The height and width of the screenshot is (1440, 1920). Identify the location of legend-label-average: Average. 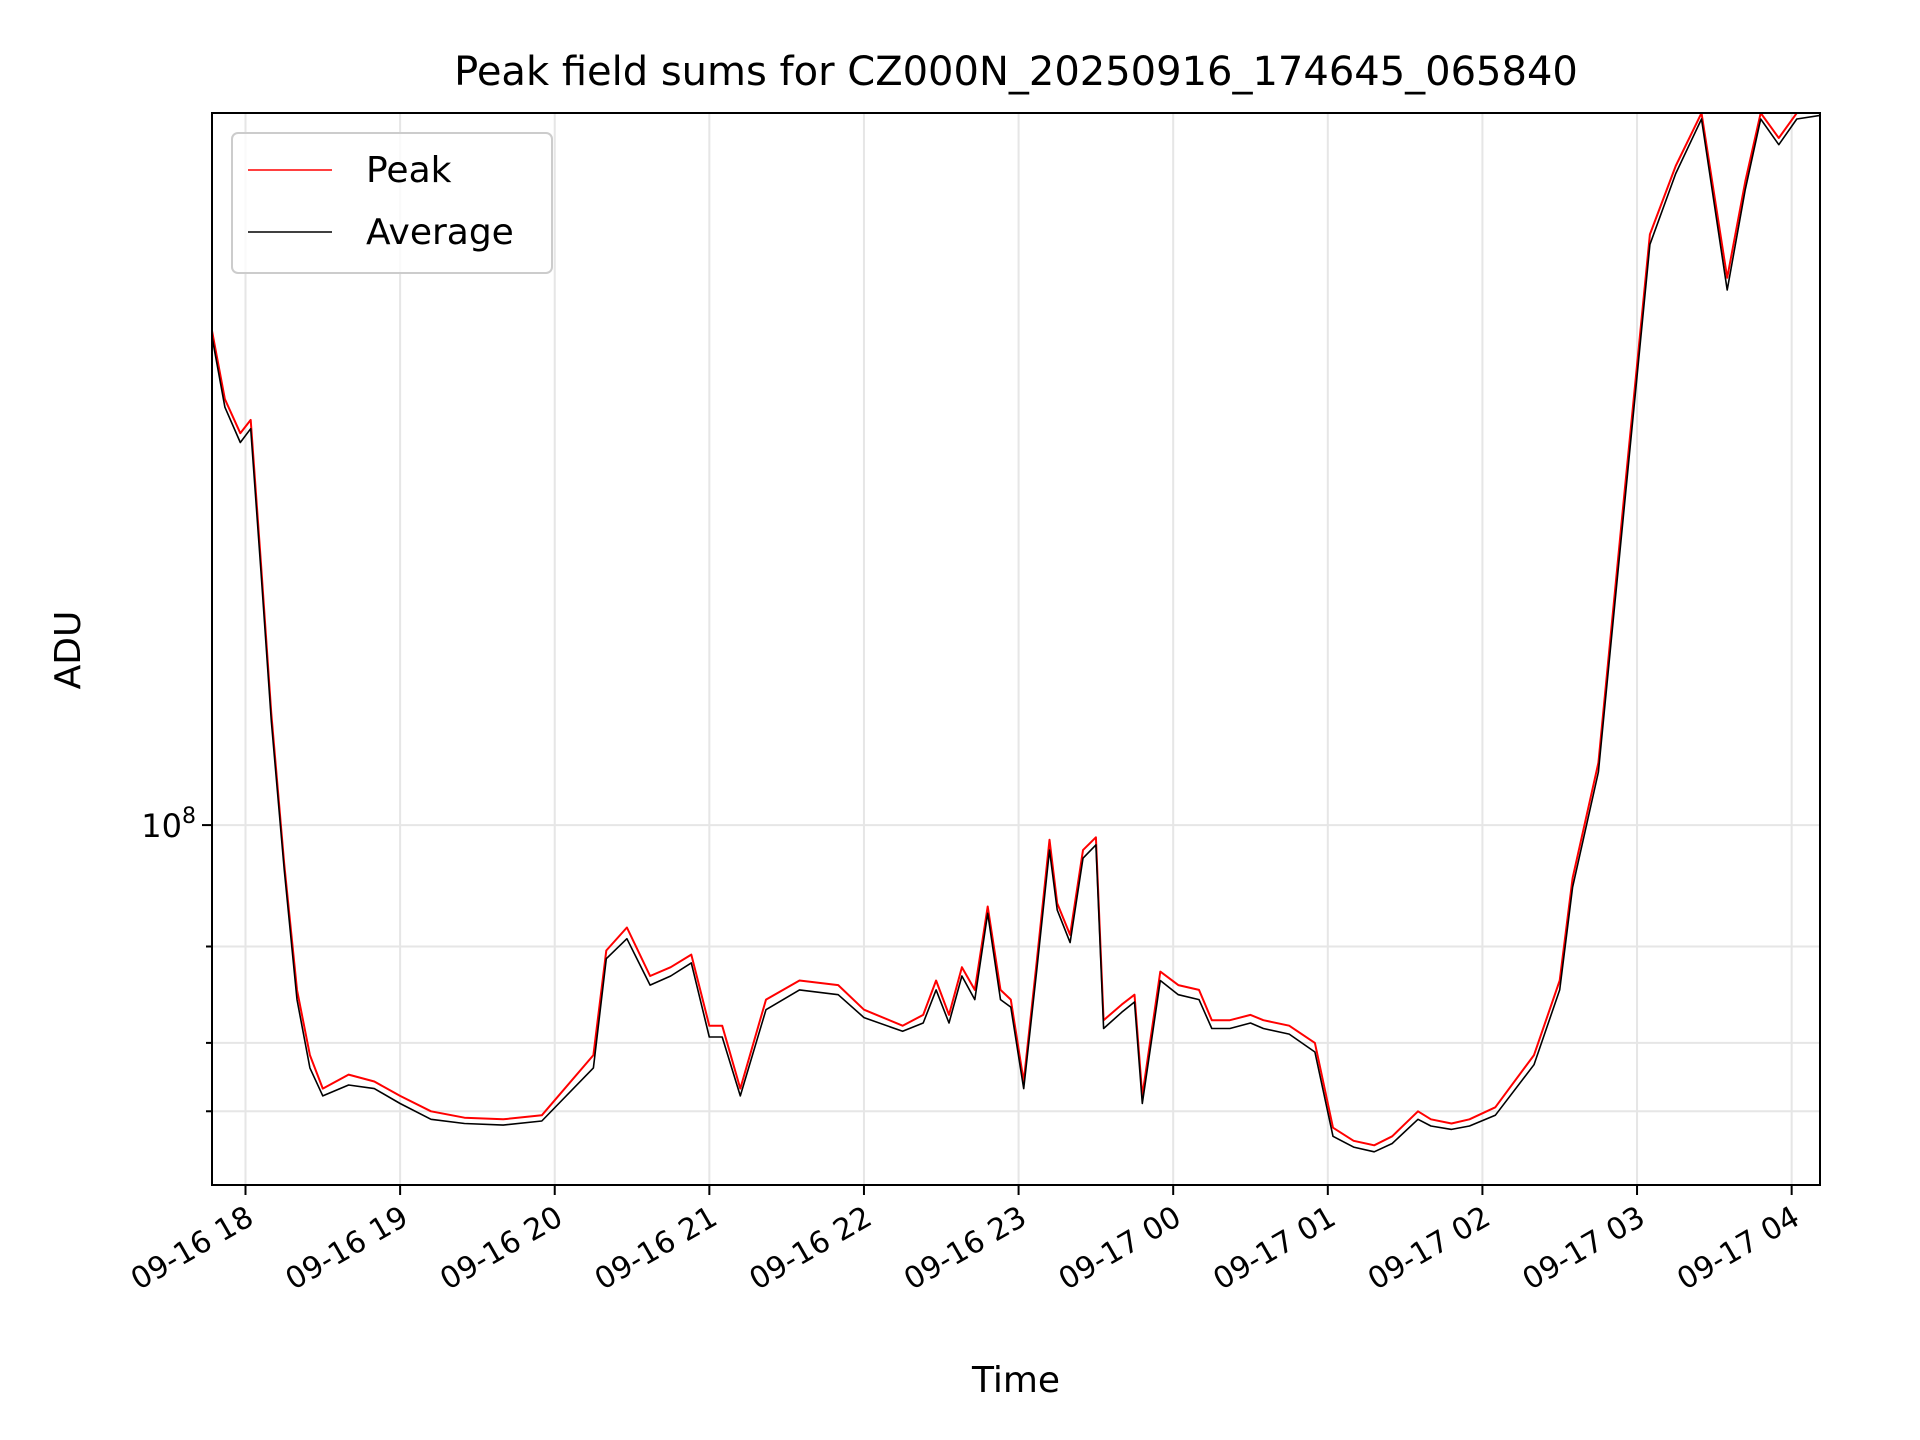
(440, 232).